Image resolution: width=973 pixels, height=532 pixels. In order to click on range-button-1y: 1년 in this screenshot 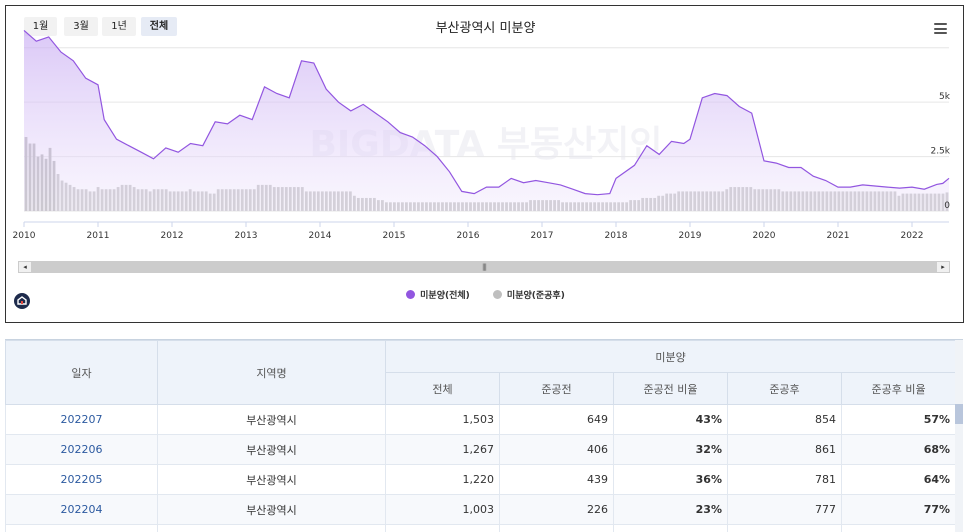, I will do `click(119, 26)`.